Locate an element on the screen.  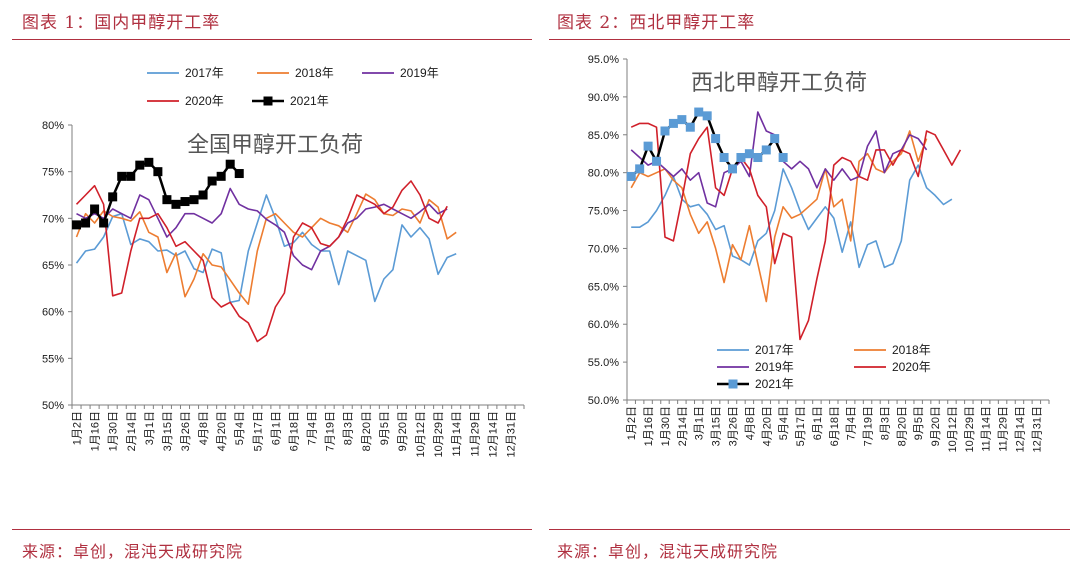
x-tick-label: 1月30日 is located at coordinates (114, 431).